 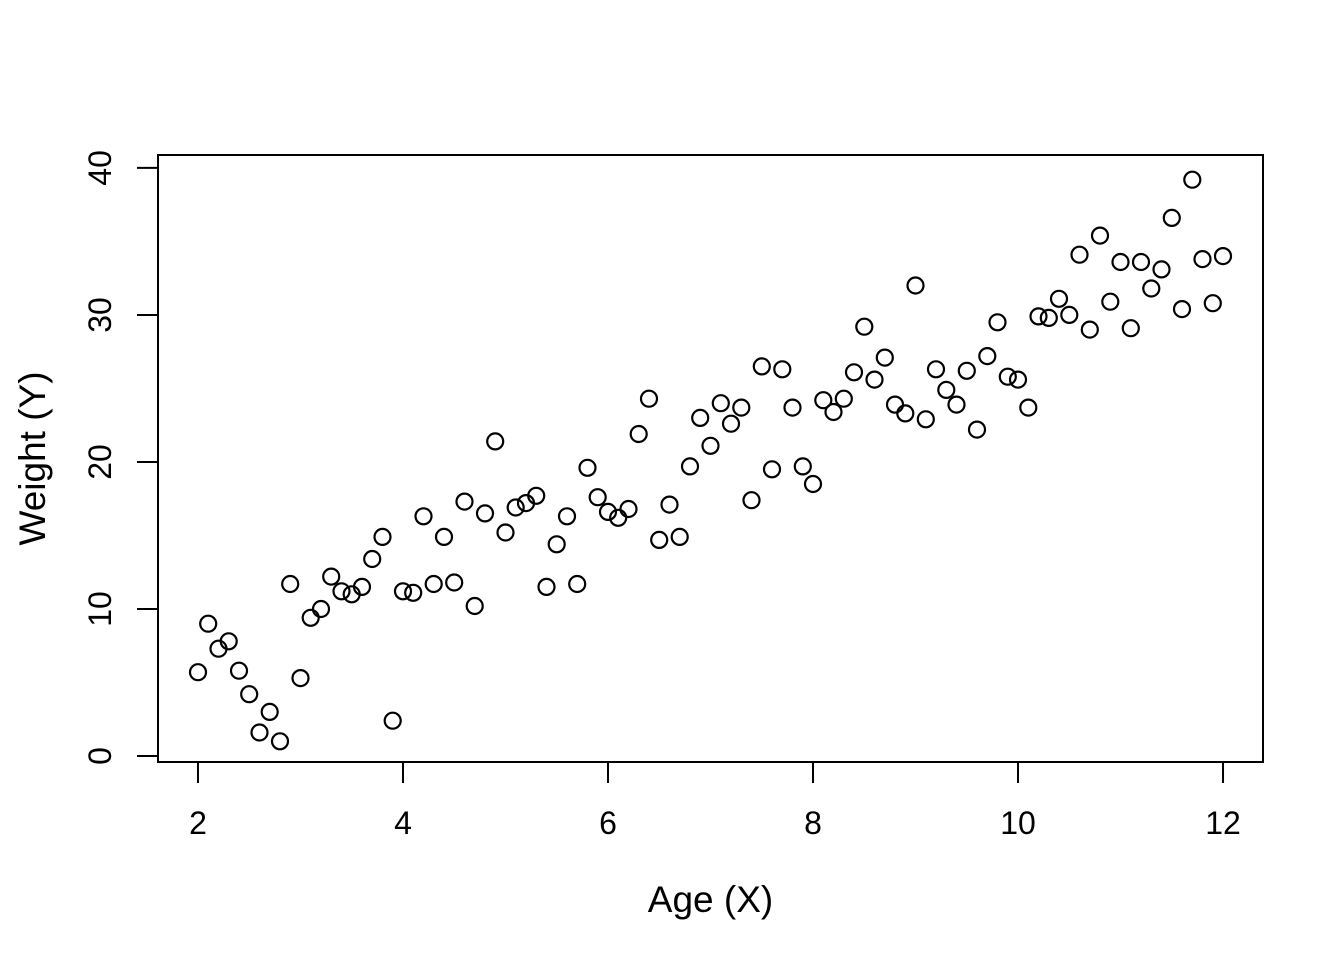 What do you see at coordinates (608, 823) in the screenshot?
I see `x-tick-label: 6` at bounding box center [608, 823].